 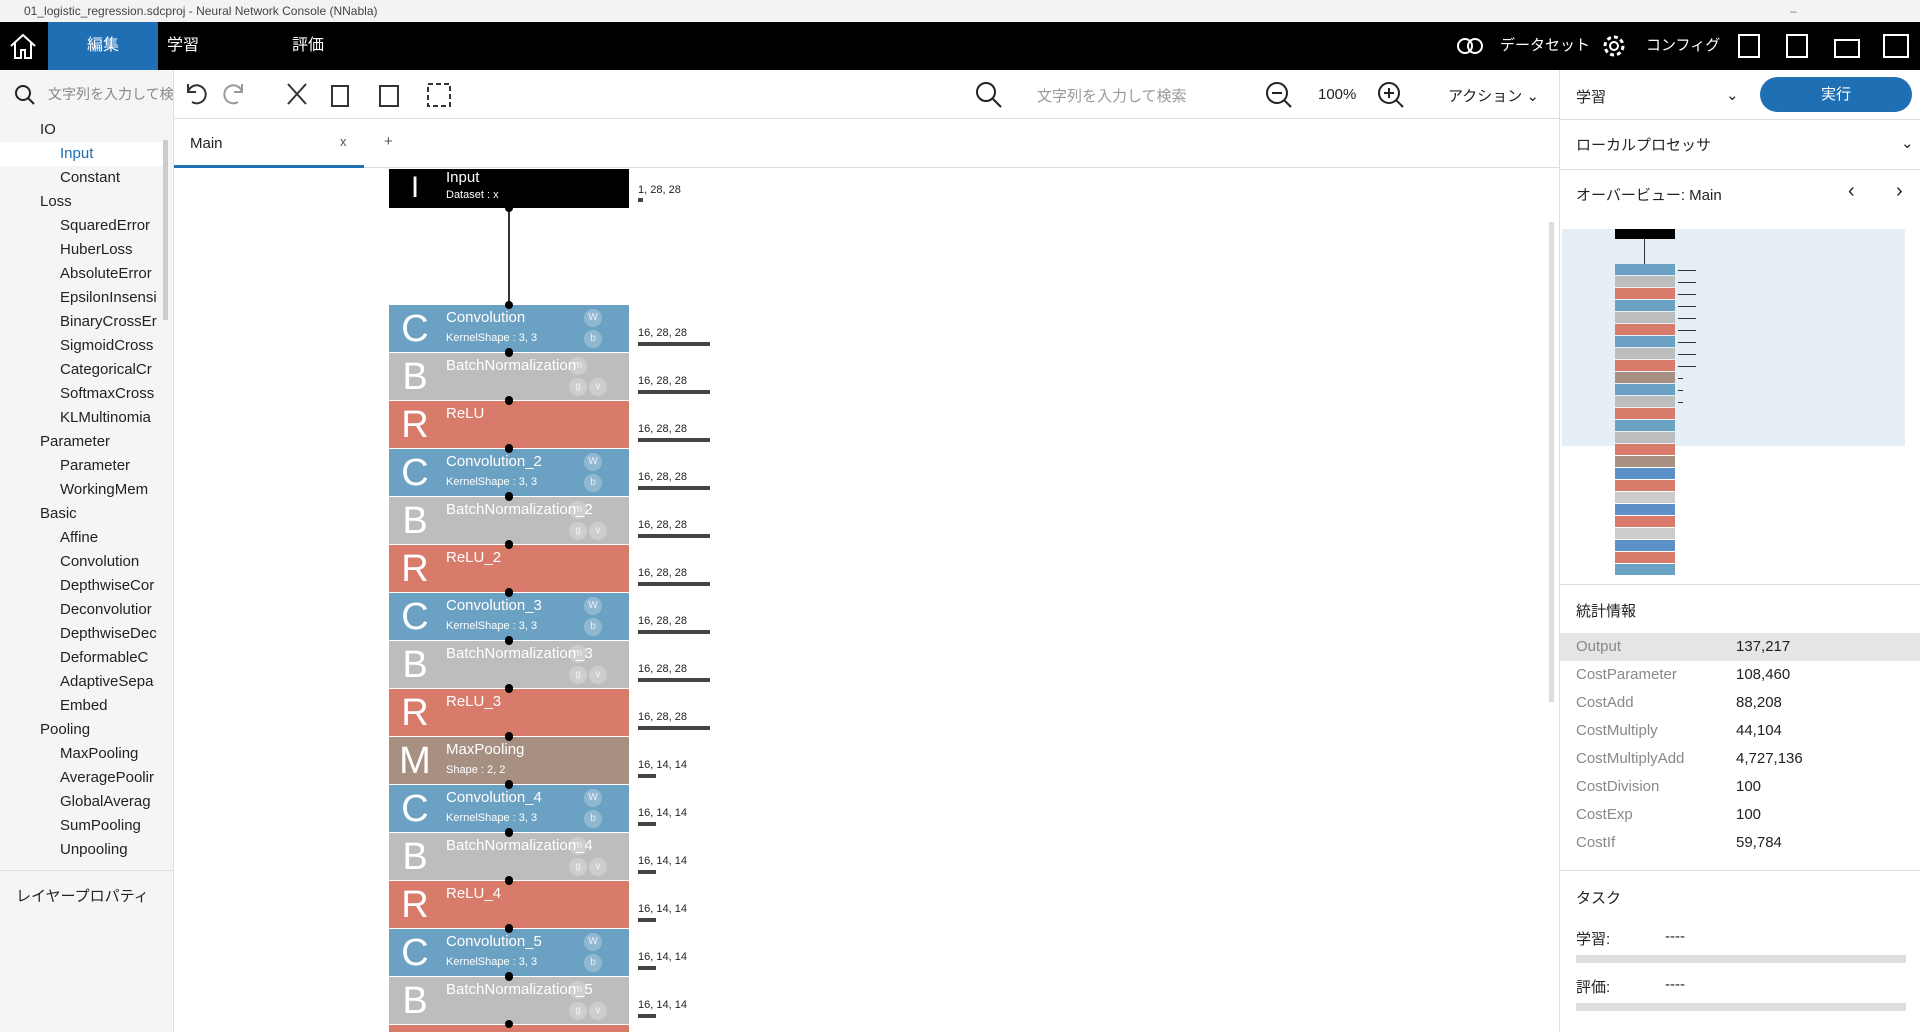 I want to click on file-icons, so click(x=1825, y=46).